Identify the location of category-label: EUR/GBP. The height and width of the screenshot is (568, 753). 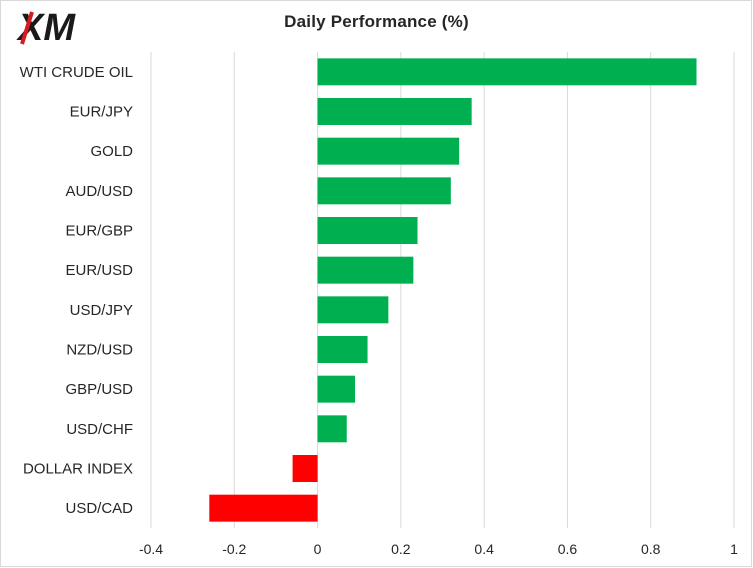
(99, 231).